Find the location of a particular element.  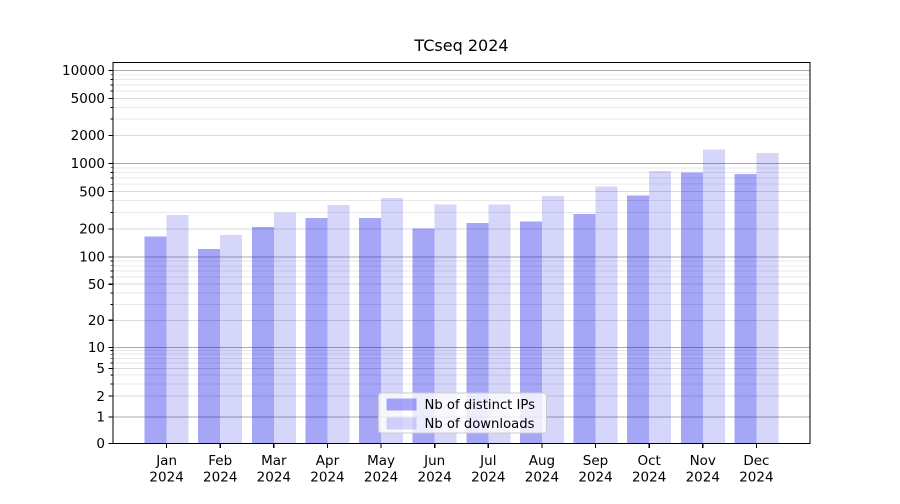

bar-distinct-ips-sep is located at coordinates (584, 328).